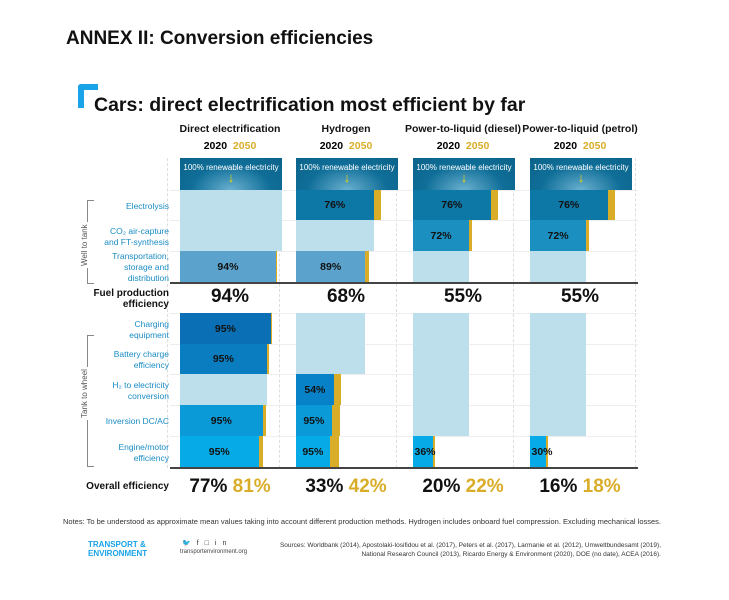 This screenshot has height=600, width=729. I want to click on overall-efficiency: 33% 42%, so click(346, 487).